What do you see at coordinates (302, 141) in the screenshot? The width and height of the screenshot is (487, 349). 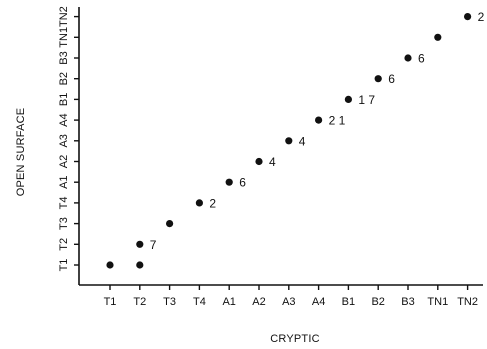 I see `data-label-a3: 4` at bounding box center [302, 141].